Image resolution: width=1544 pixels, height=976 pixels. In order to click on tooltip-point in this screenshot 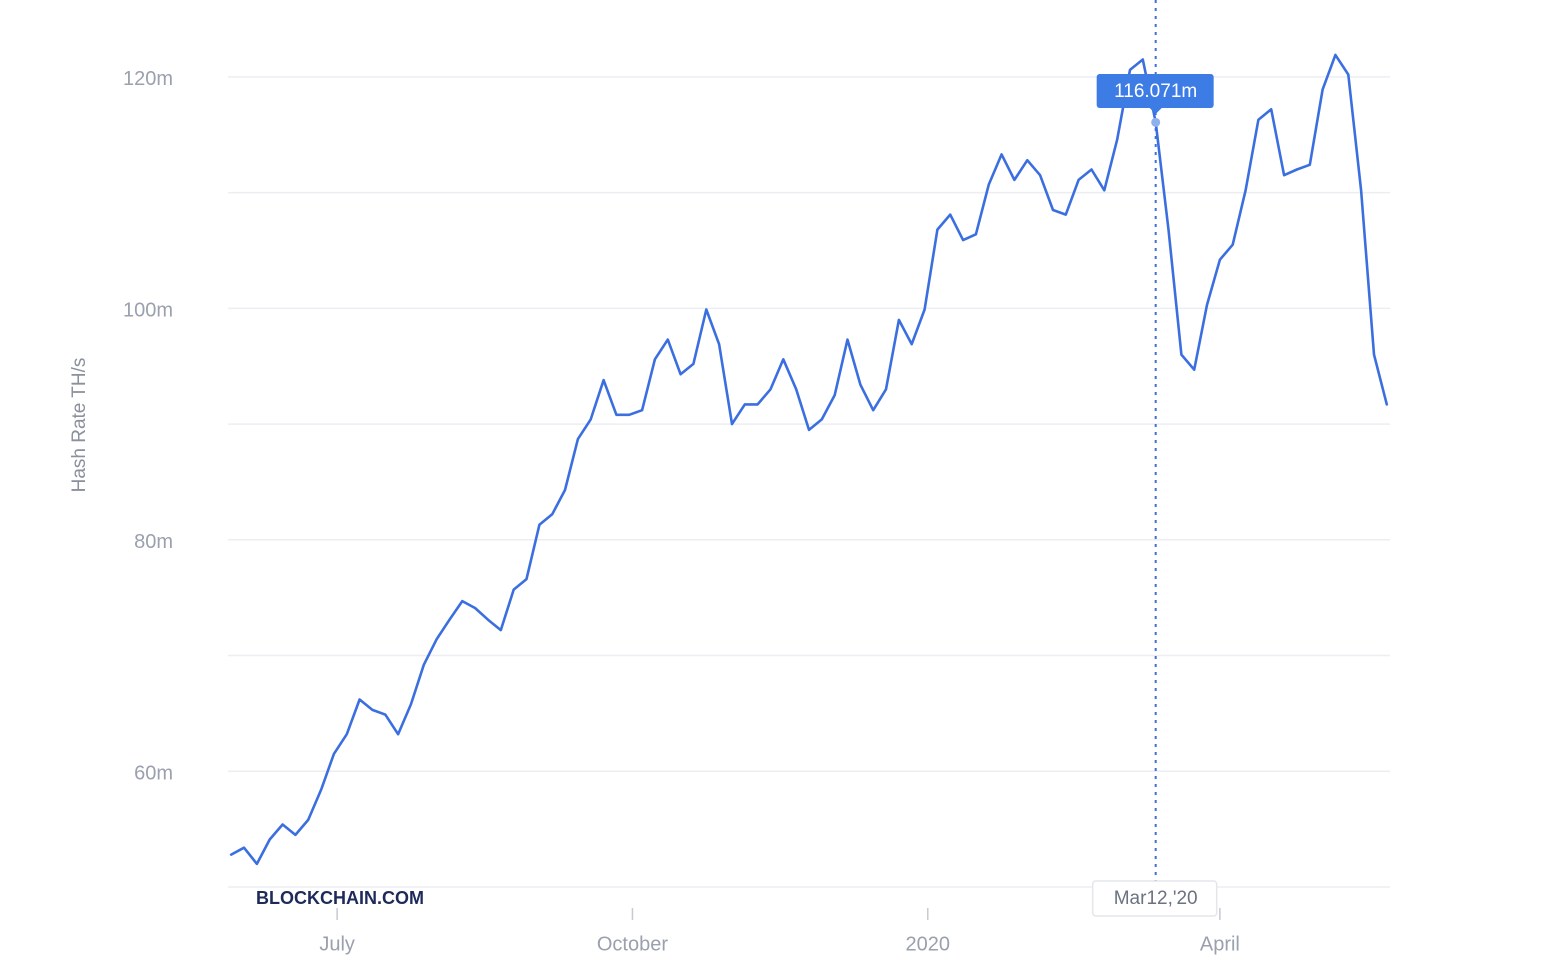, I will do `click(1156, 122)`.